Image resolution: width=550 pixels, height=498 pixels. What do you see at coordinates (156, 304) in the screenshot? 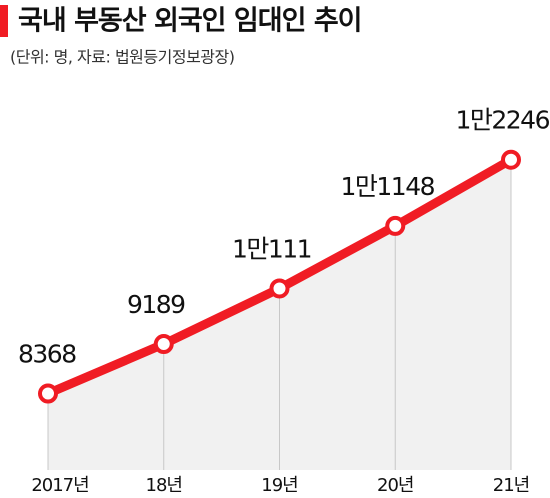
I see `value-label: 9189` at bounding box center [156, 304].